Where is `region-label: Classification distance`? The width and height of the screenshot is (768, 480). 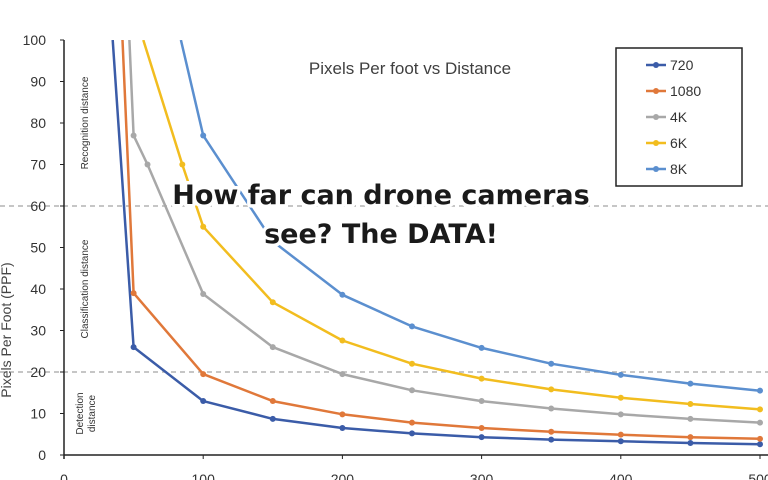 region-label: Classification distance is located at coordinates (85, 288).